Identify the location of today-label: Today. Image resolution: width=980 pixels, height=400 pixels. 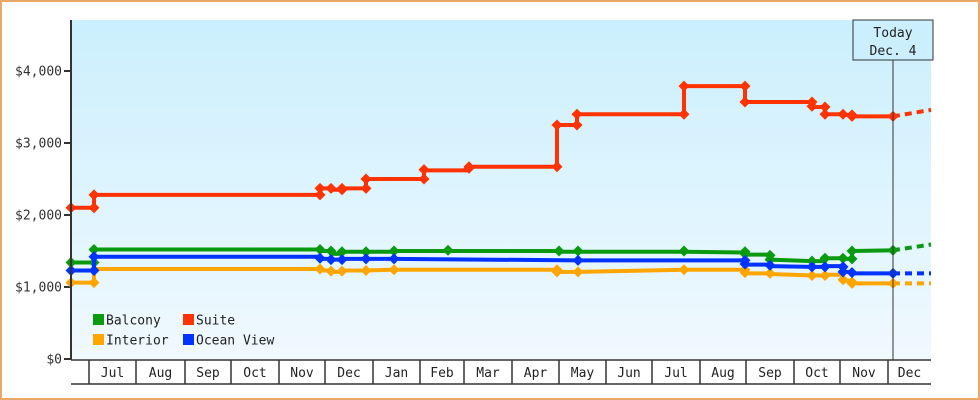
(892, 33).